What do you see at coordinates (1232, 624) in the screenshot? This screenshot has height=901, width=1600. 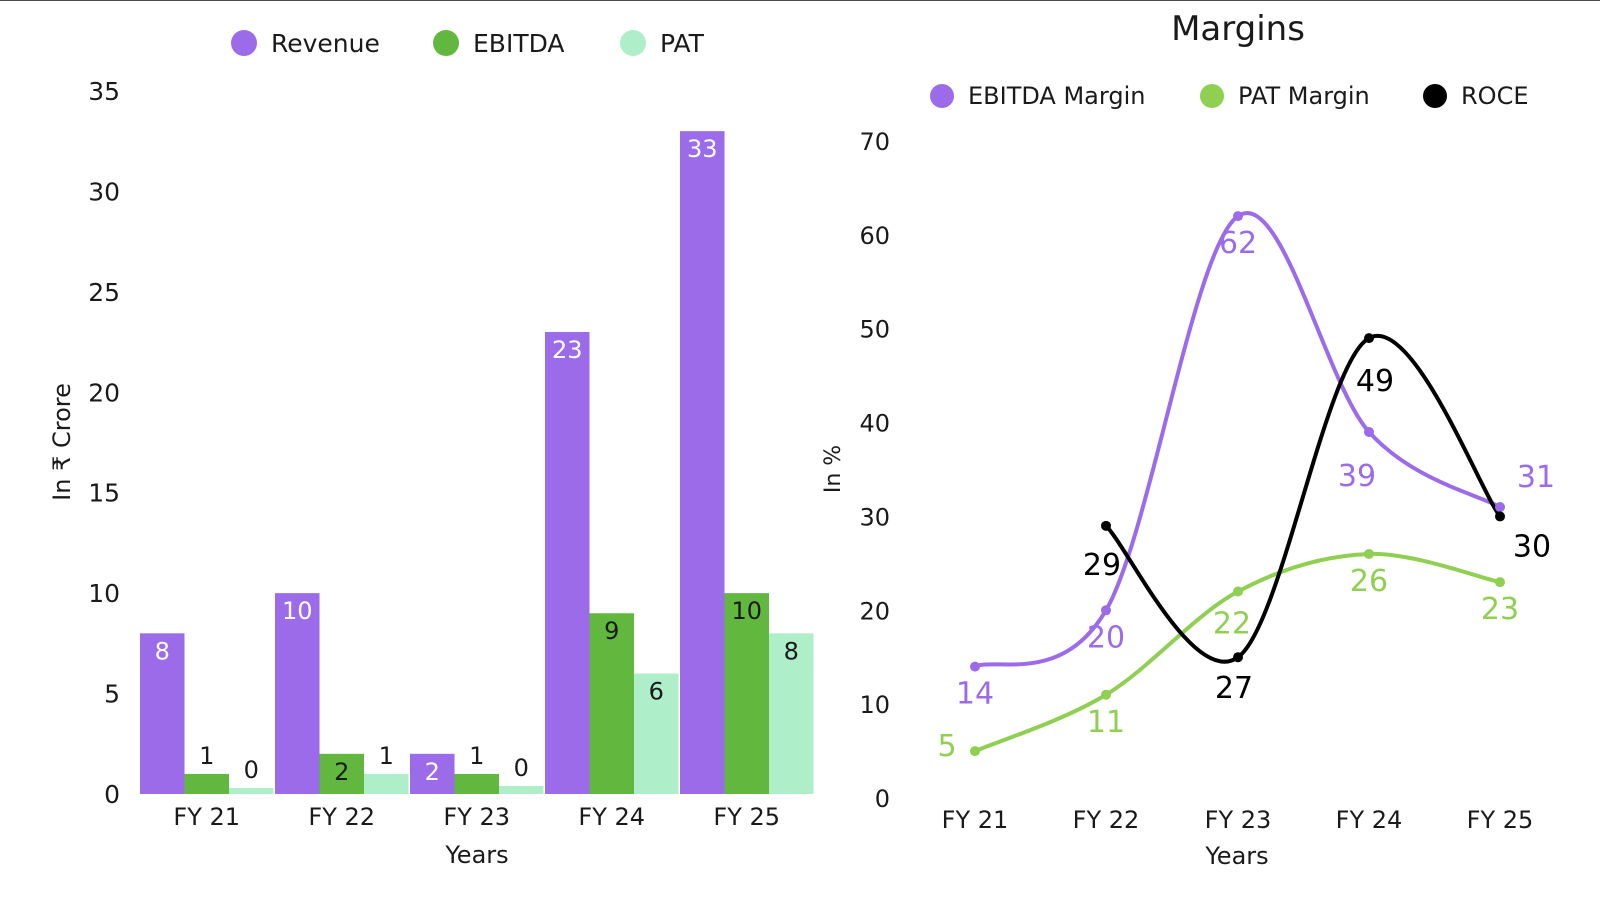 I see `label-pat-margin-fy-23: 22` at bounding box center [1232, 624].